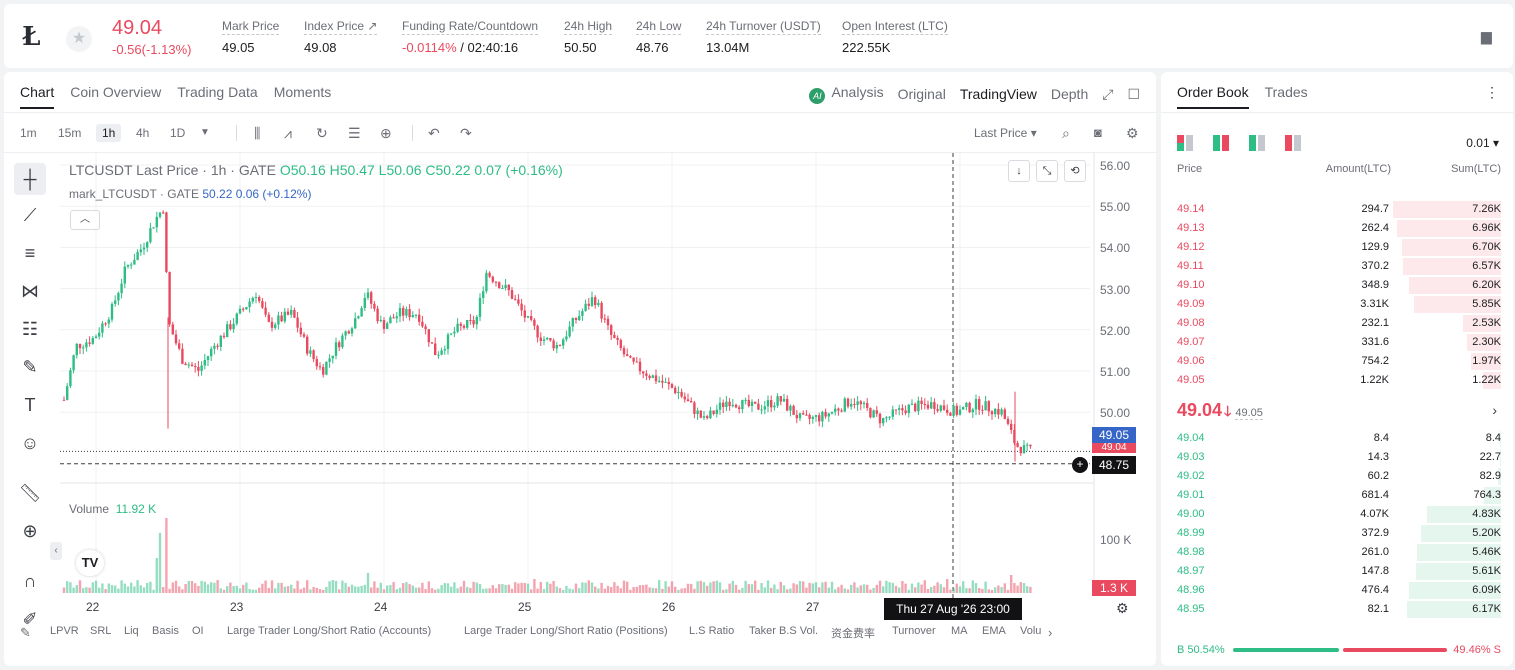  Describe the element at coordinates (1286, 92) in the screenshot. I see `tab-trades: Trades` at that location.